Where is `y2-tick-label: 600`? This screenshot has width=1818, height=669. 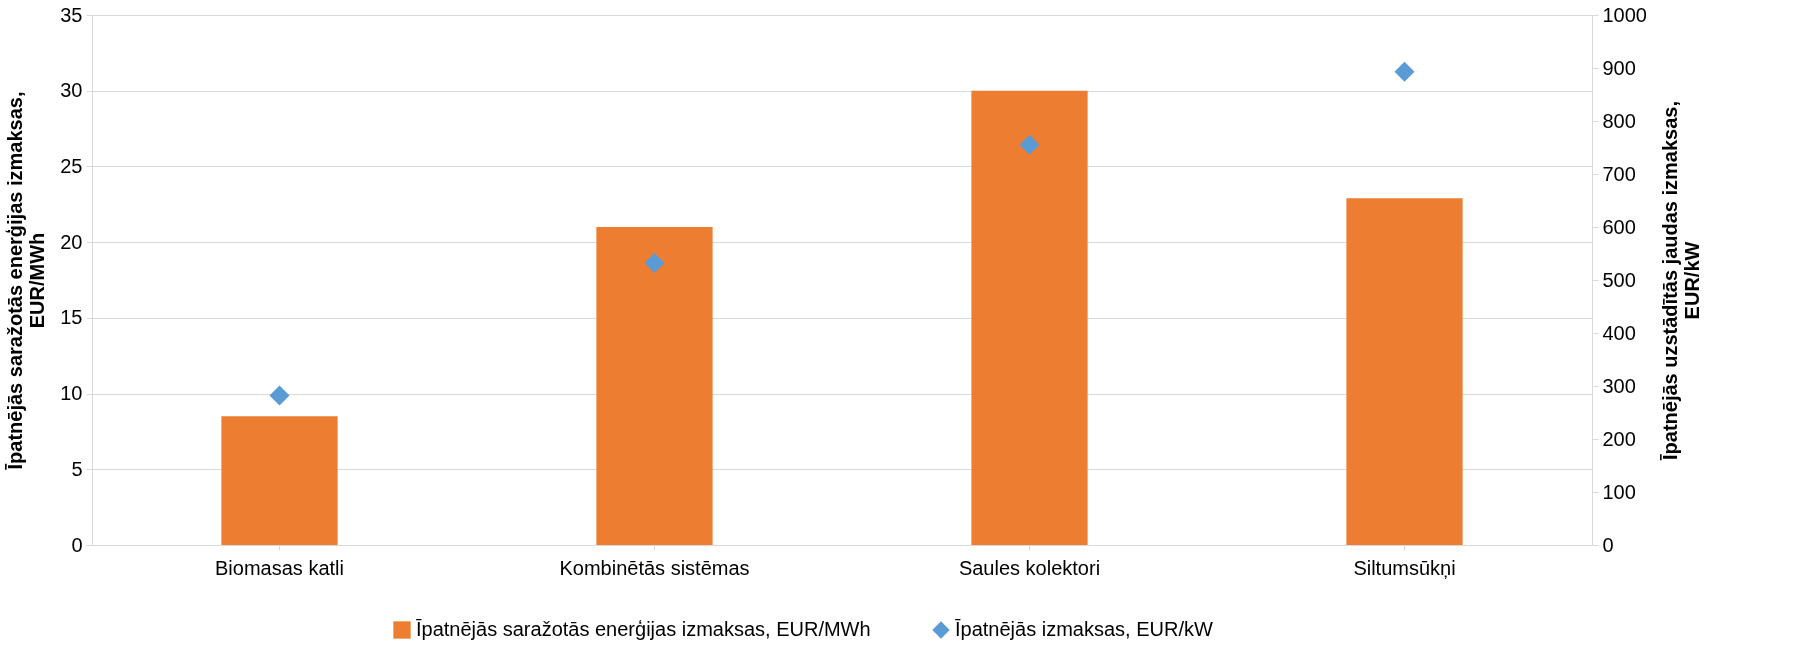
y2-tick-label: 600 is located at coordinates (1619, 226).